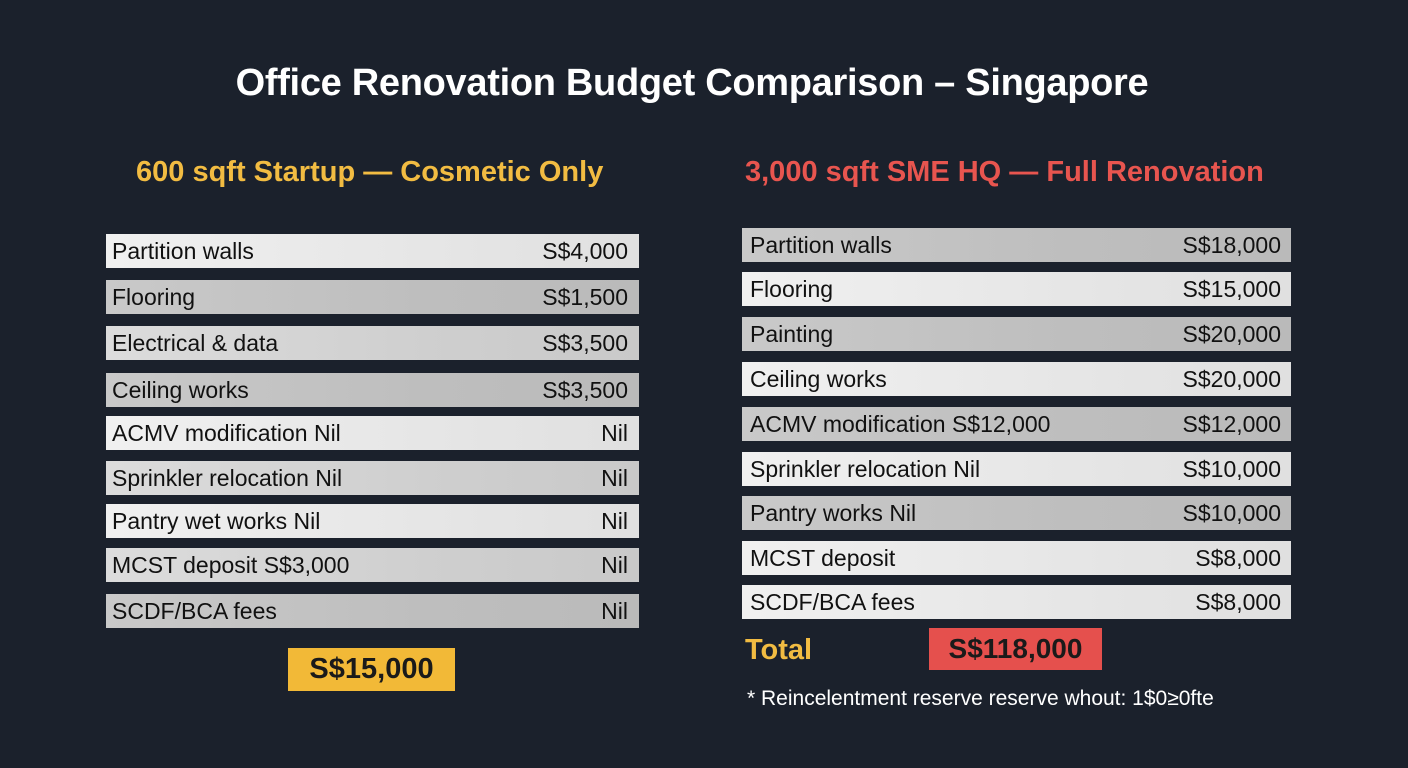 This screenshot has height=768, width=1408. Describe the element at coordinates (1016, 469) in the screenshot. I see `table-row: Sprinkler relocation Nil S$10,000` at that location.